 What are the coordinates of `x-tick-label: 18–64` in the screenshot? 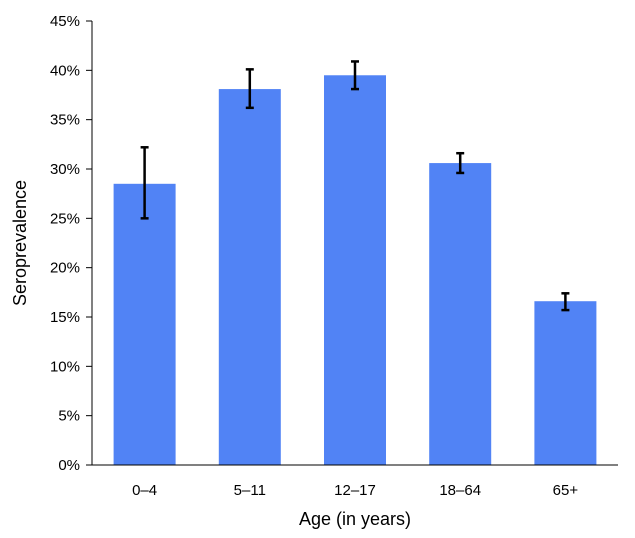 It's located at (460, 490).